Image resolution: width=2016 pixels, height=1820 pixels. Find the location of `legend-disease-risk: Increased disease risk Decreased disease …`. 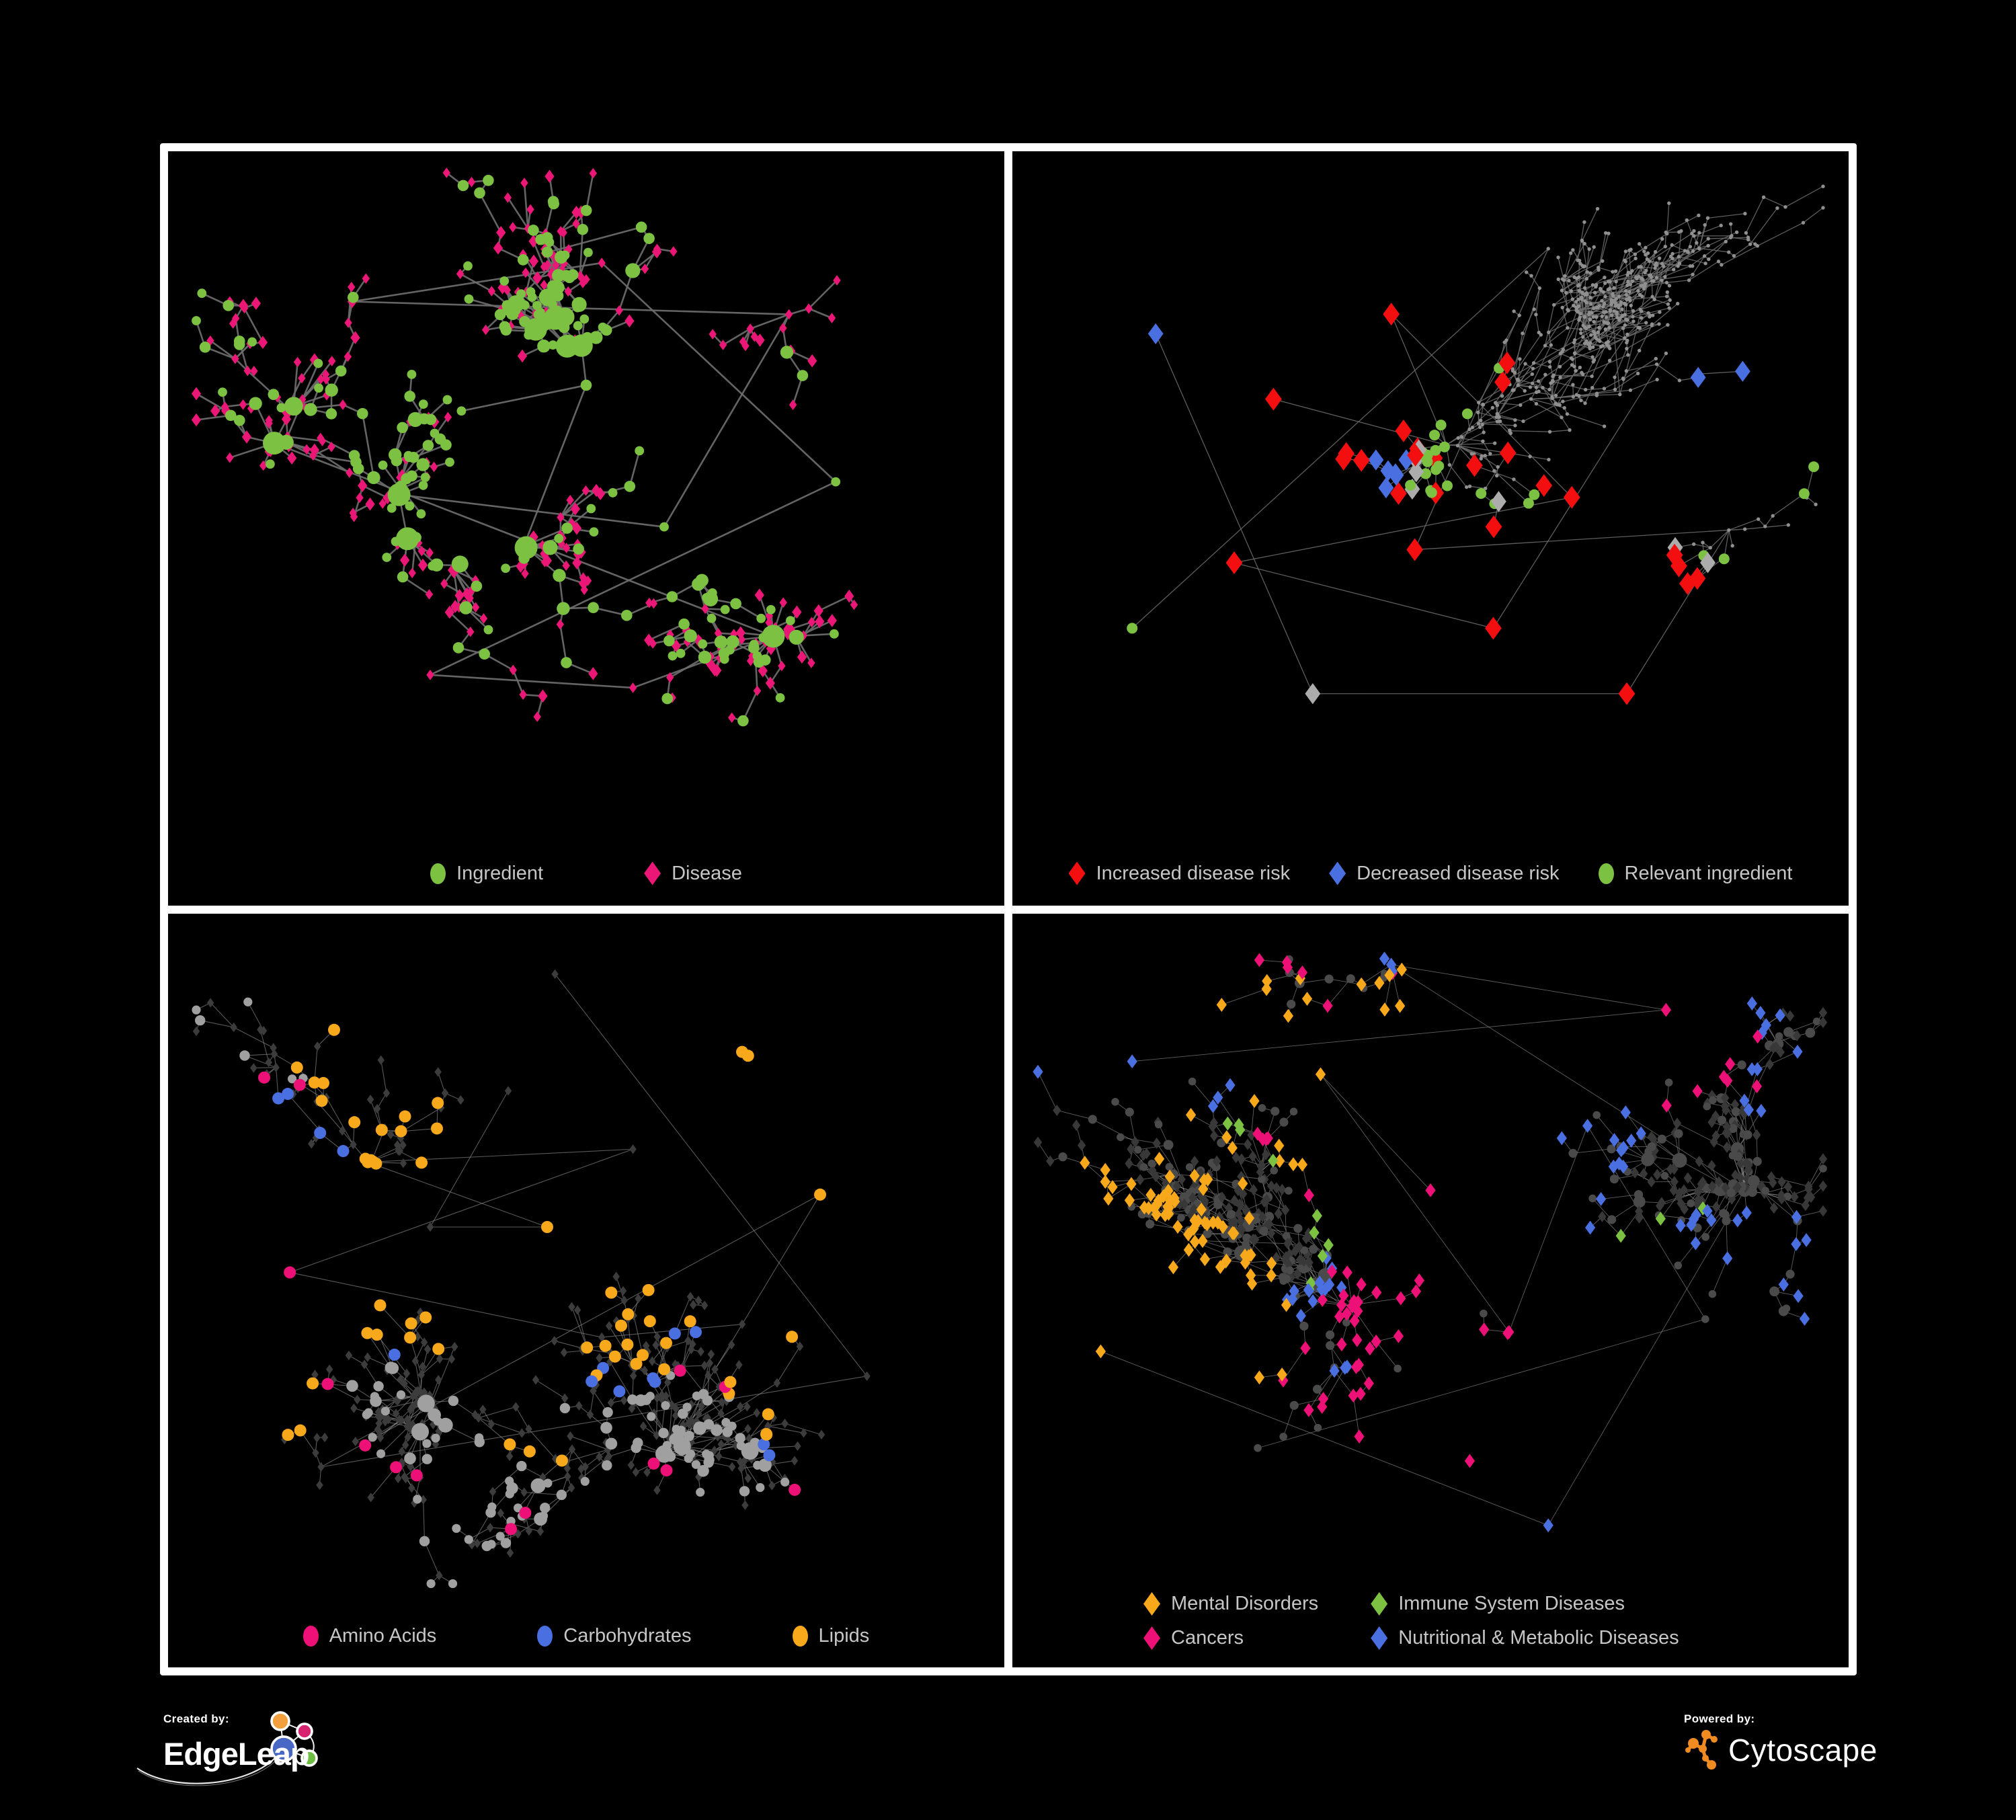

legend-disease-risk: Increased disease risk Decreased disease … is located at coordinates (1430, 873).